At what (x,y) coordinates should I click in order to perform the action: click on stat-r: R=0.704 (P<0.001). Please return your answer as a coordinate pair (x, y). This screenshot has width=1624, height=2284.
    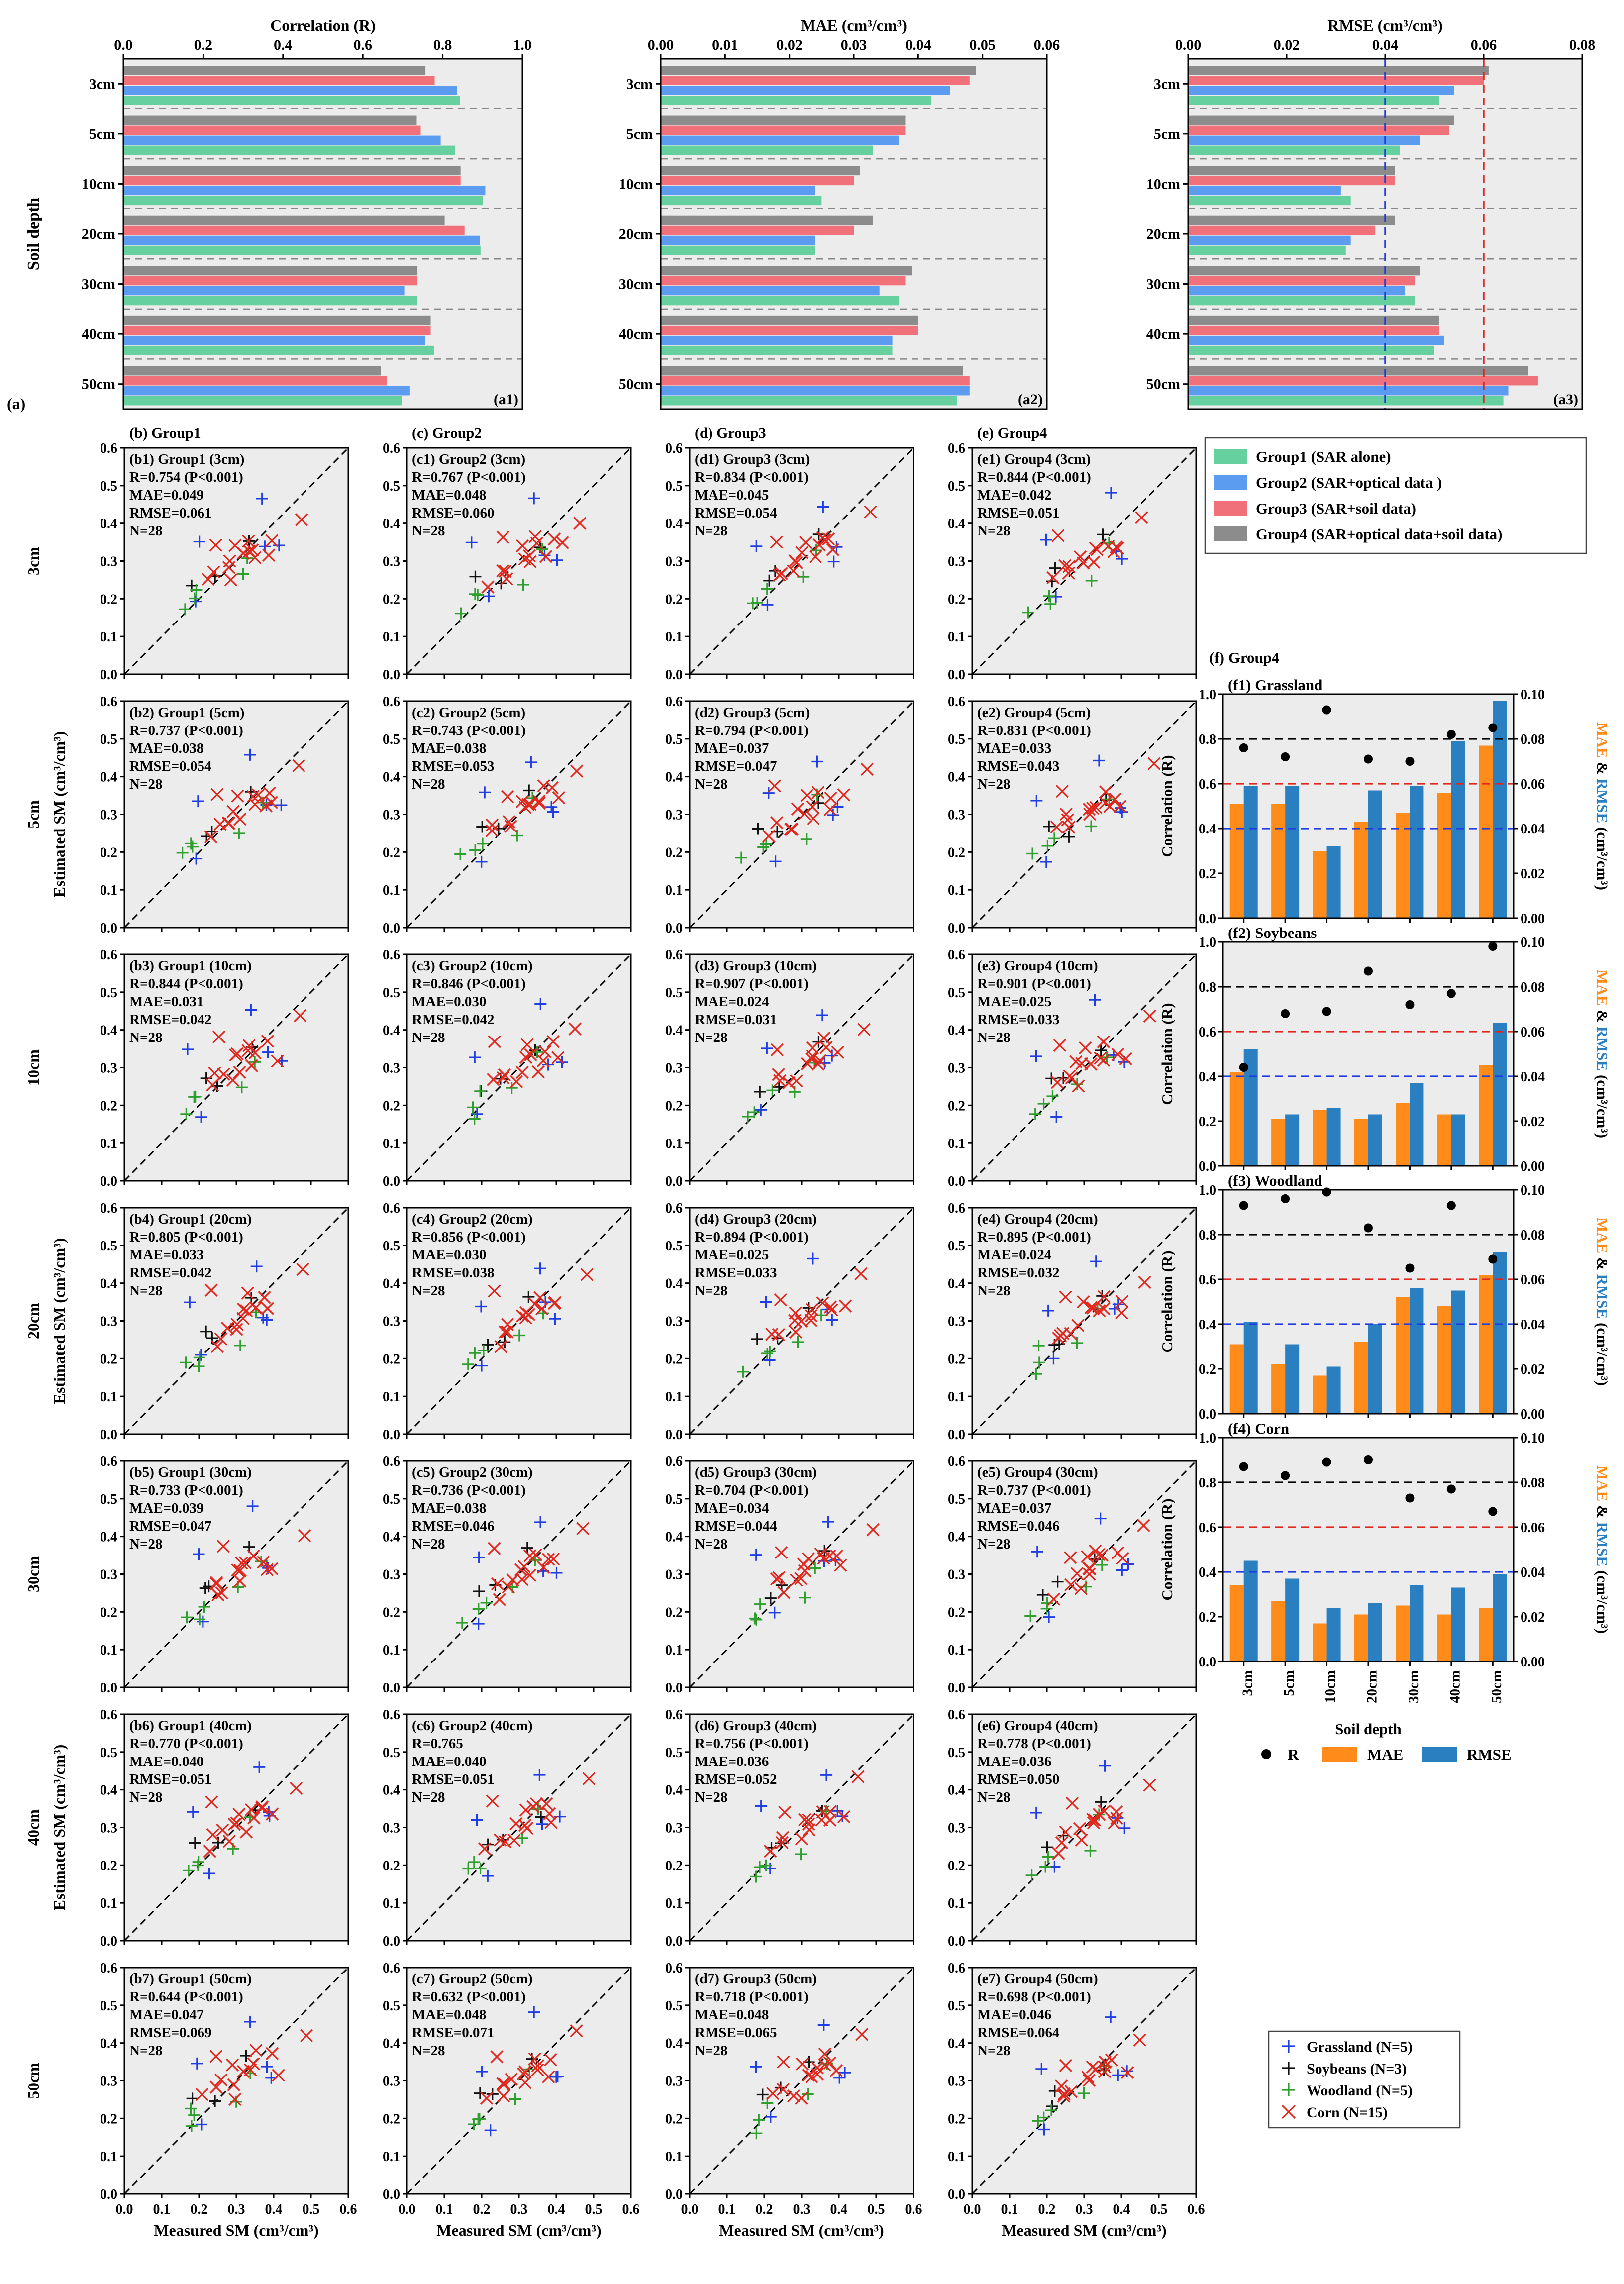
    Looking at the image, I should click on (752, 1490).